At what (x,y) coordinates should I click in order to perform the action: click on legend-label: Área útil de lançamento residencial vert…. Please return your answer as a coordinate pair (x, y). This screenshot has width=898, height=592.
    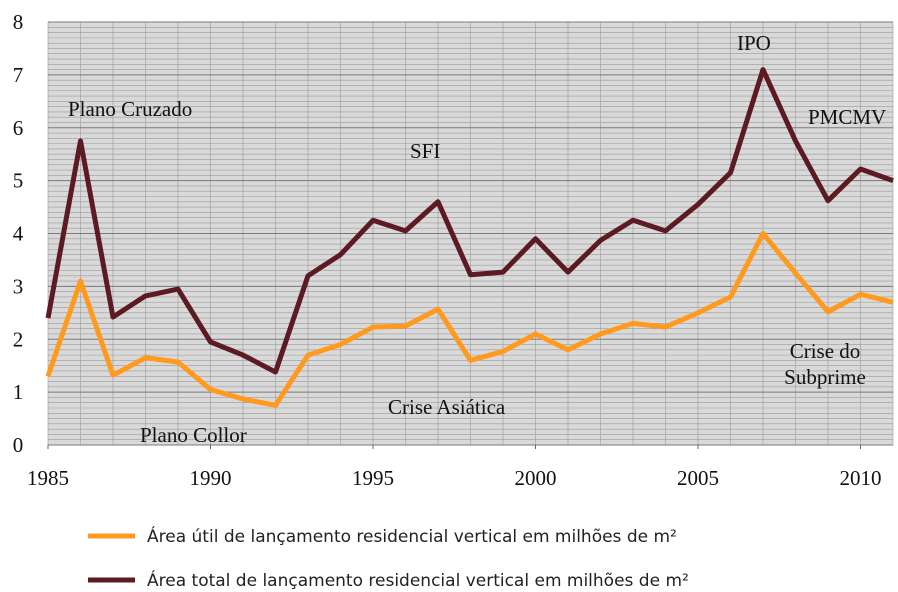
    Looking at the image, I should click on (412, 536).